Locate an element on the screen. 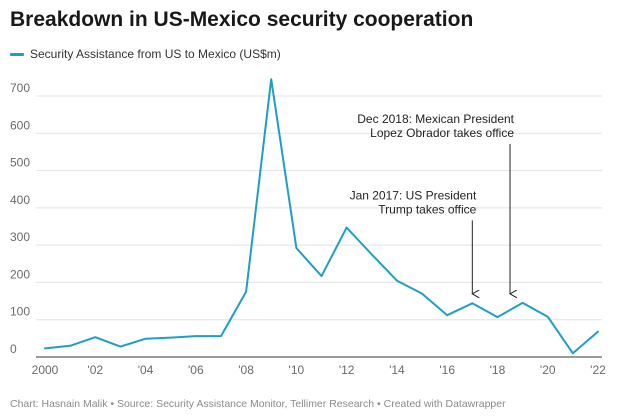 This screenshot has height=420, width=620. y-tick-label: 500 is located at coordinates (20, 163).